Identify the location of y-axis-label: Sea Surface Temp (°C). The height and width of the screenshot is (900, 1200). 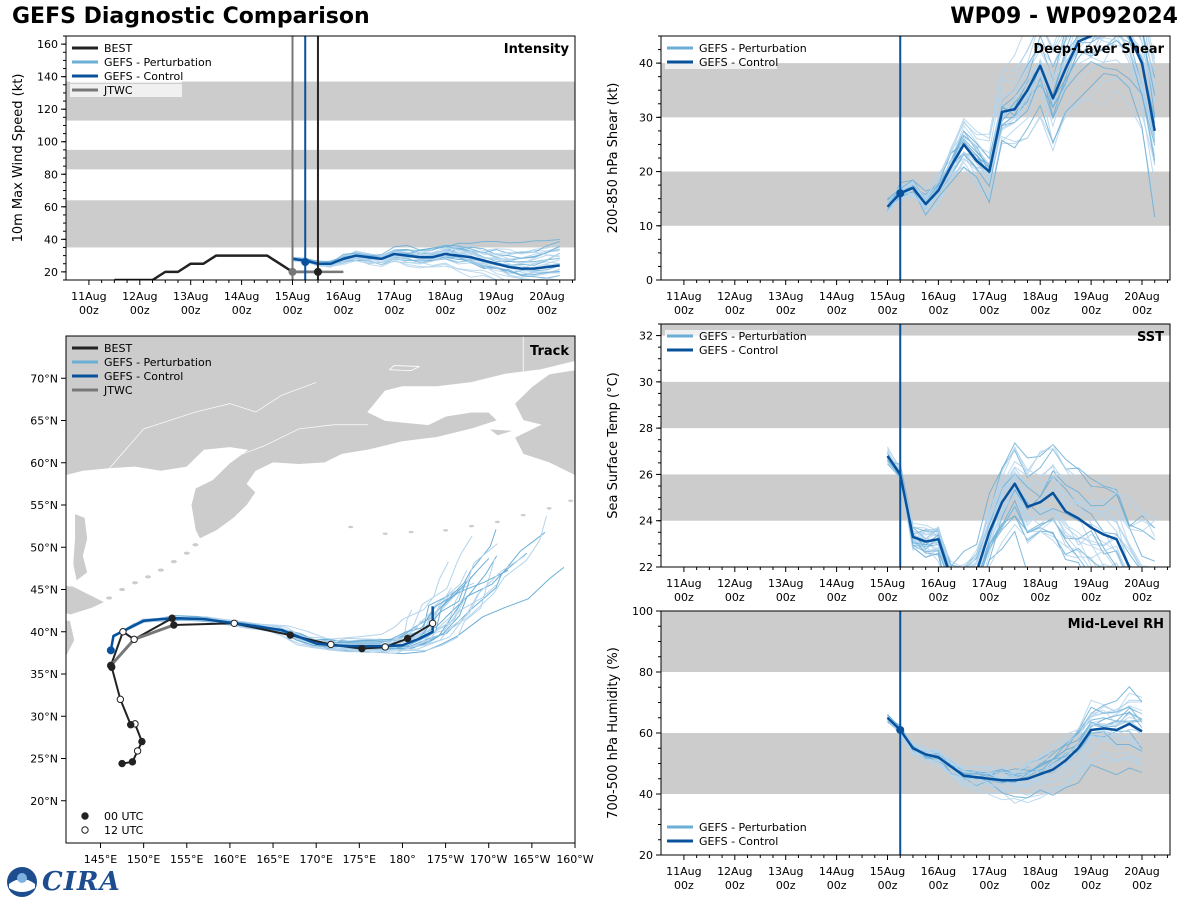
(613, 445).